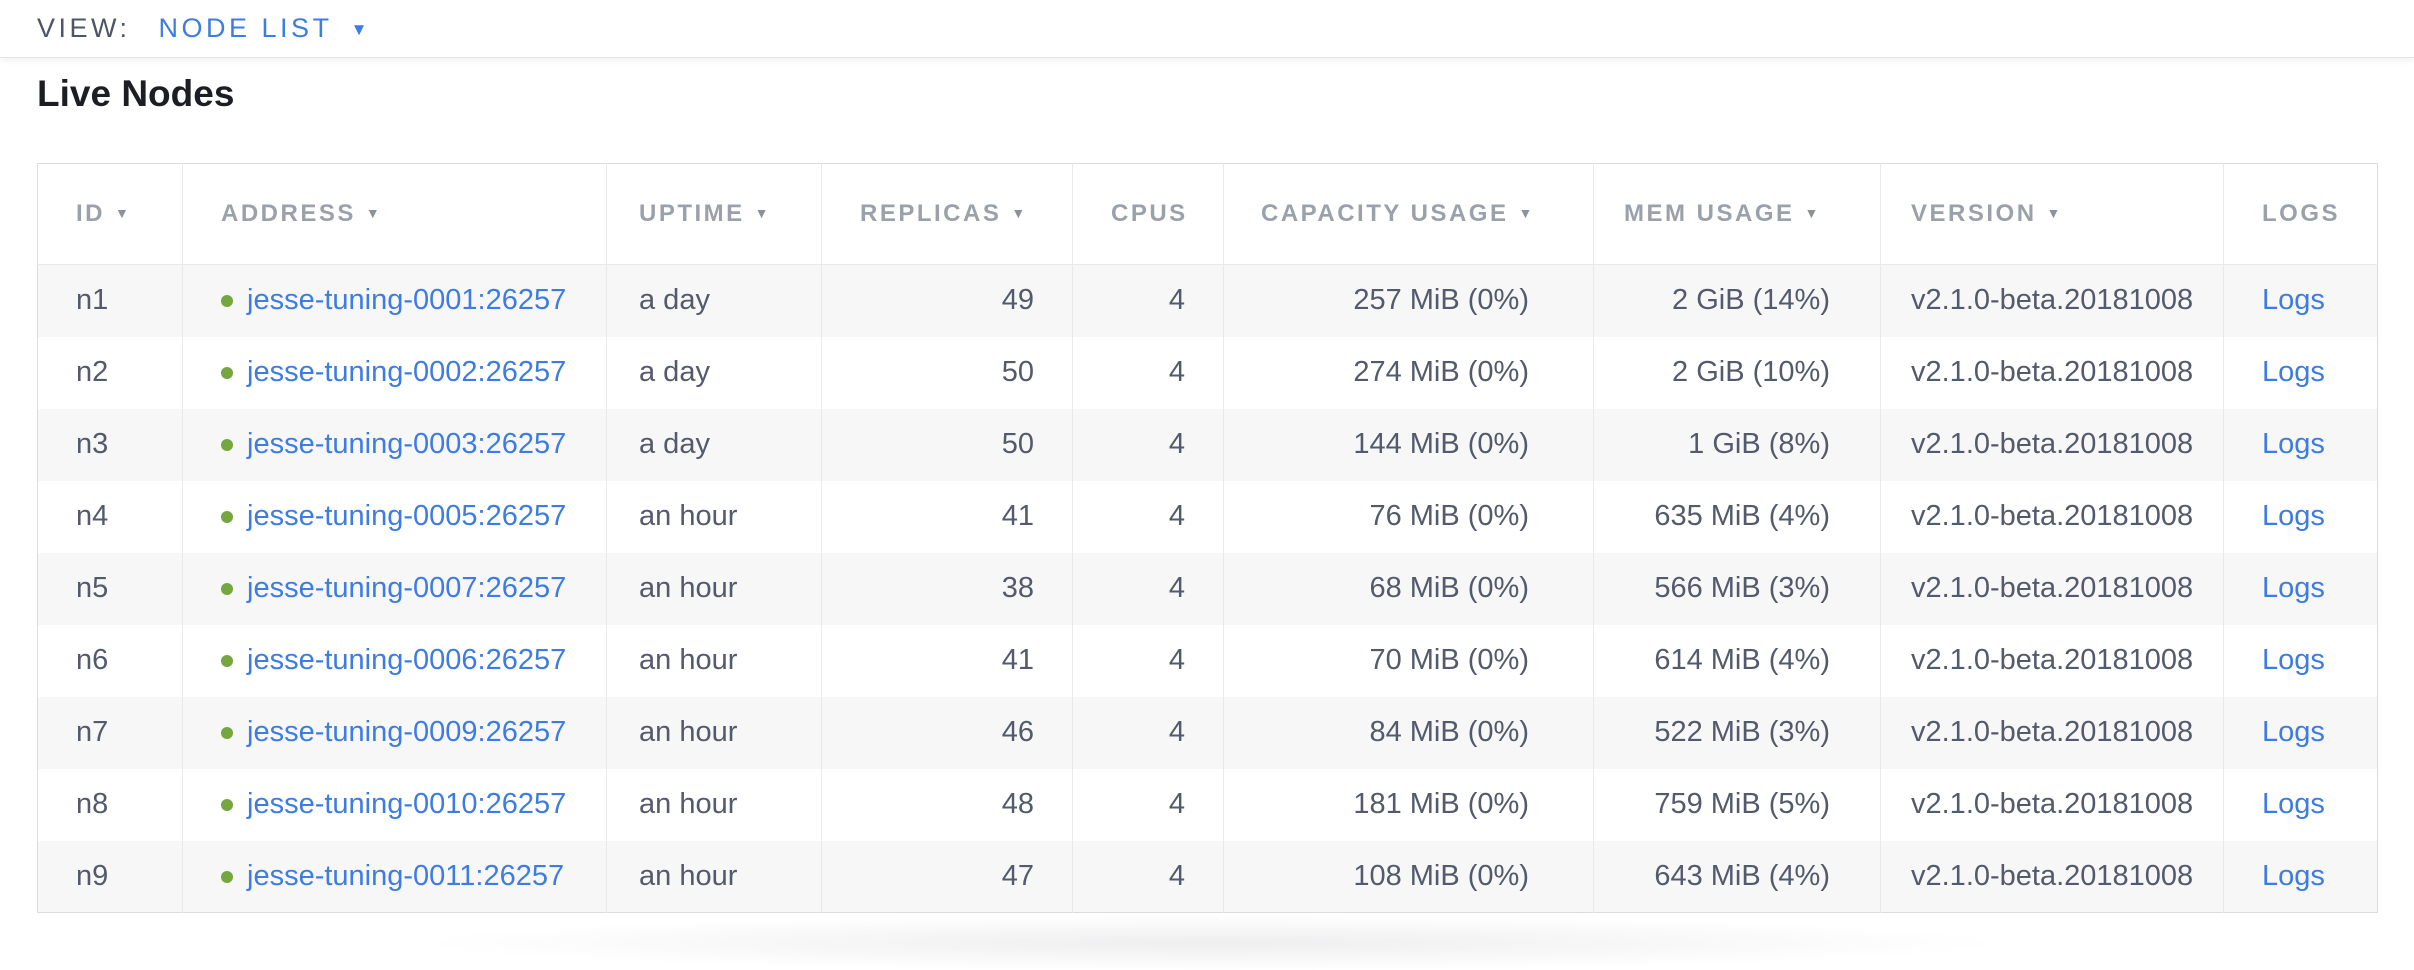  What do you see at coordinates (407, 516) in the screenshot?
I see `node-address-link: jesse-tuning-0005:26257` at bounding box center [407, 516].